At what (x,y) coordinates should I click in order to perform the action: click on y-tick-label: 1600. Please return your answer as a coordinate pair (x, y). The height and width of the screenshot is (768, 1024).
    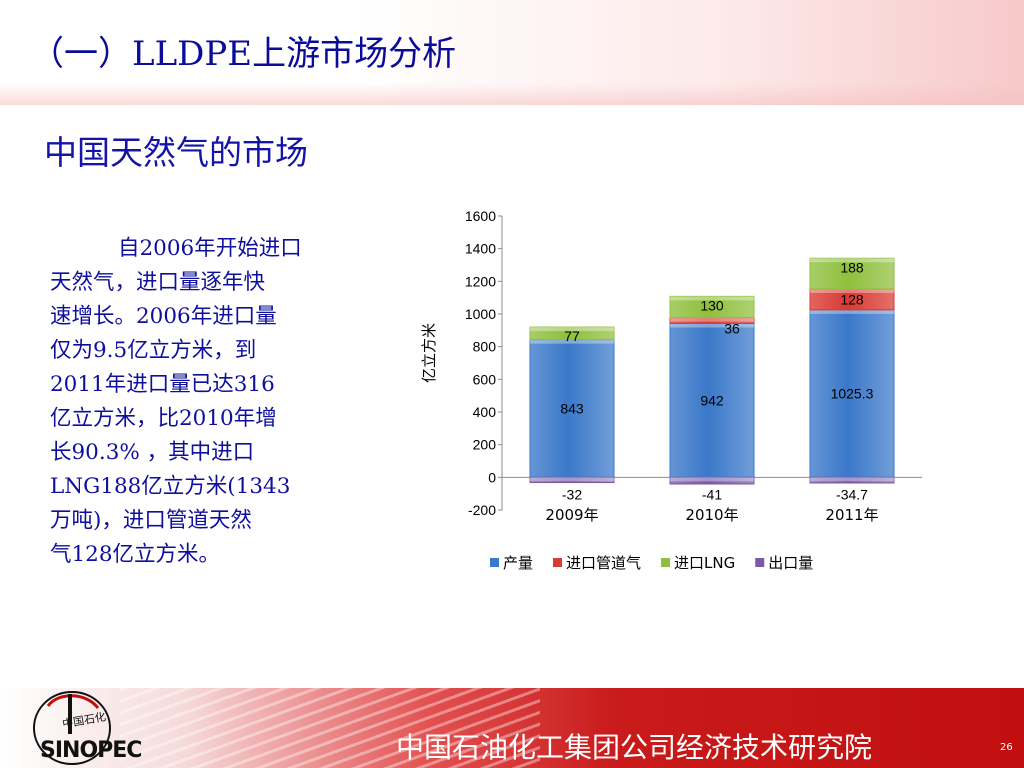
    Looking at the image, I should click on (480, 216).